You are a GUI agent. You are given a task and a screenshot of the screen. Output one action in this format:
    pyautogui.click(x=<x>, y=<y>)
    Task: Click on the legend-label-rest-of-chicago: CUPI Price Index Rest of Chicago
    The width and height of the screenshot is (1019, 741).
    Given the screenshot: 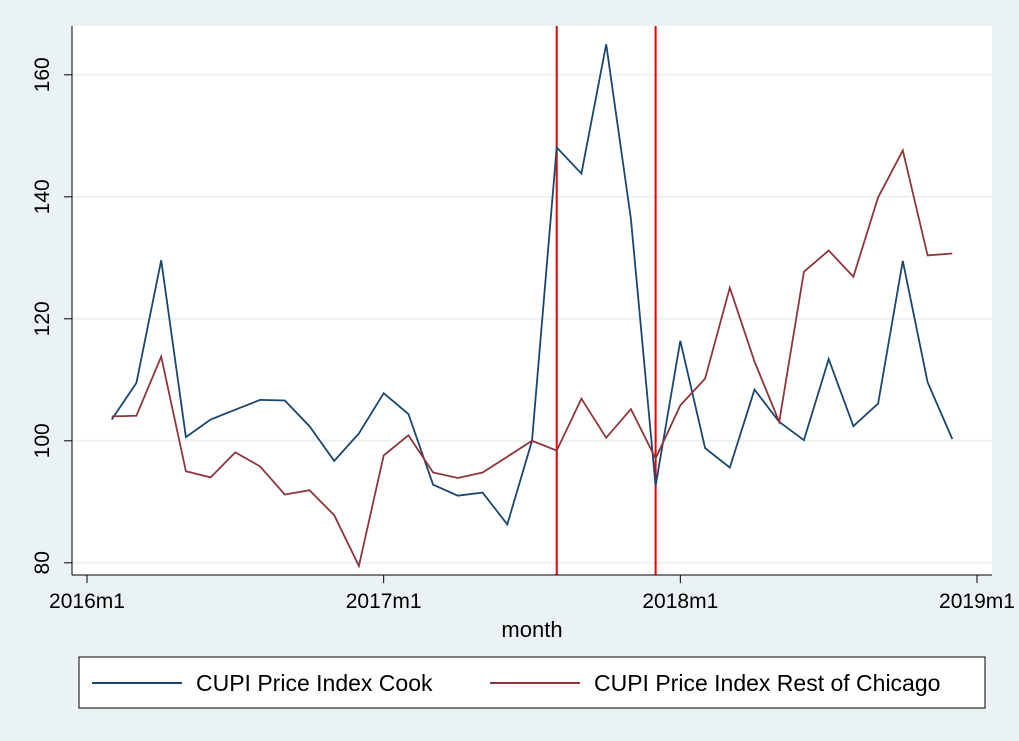 What is the action you would take?
    pyautogui.click(x=767, y=683)
    